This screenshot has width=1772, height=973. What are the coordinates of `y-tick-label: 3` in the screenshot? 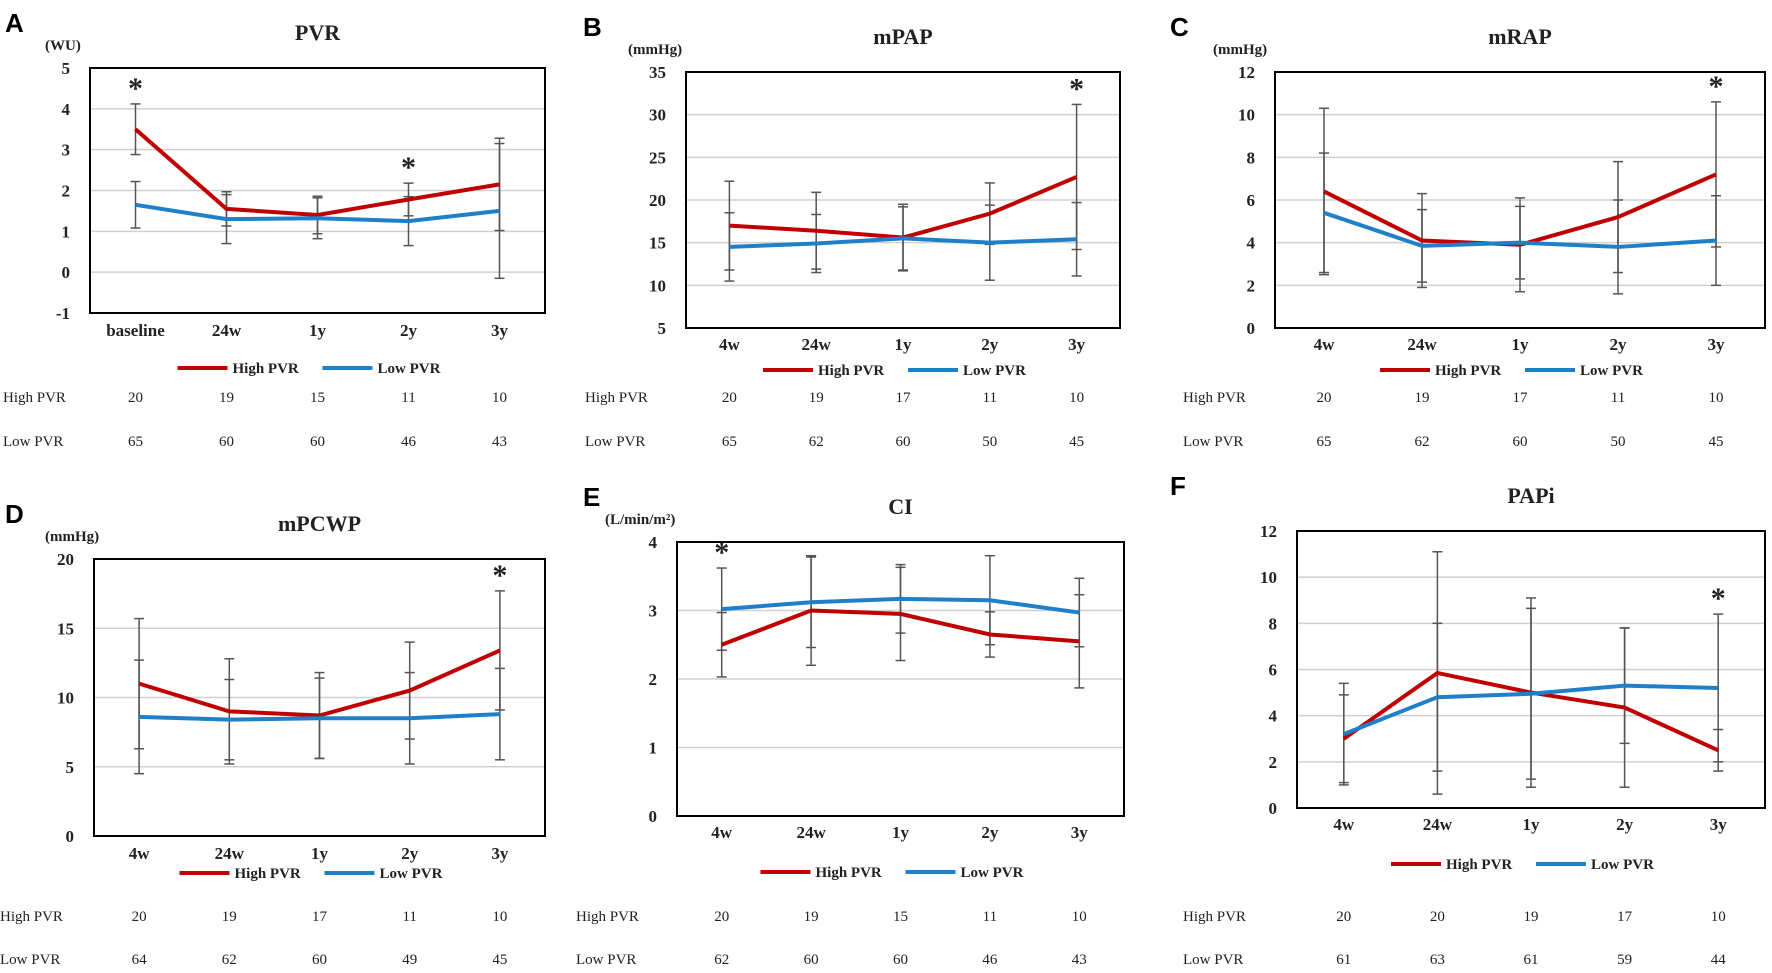 It's located at (66, 150).